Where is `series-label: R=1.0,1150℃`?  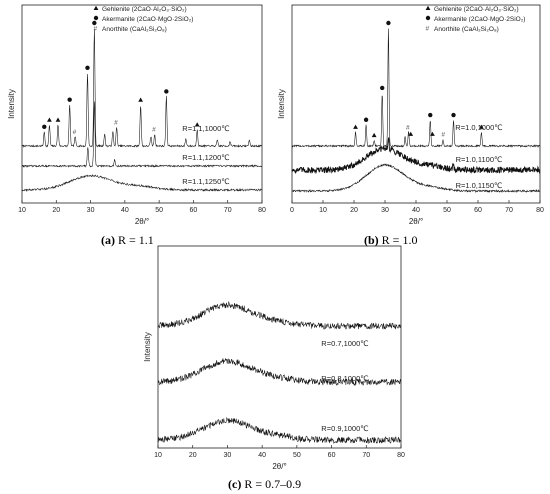 series-label: R=1.0,1150℃ is located at coordinates (479, 185).